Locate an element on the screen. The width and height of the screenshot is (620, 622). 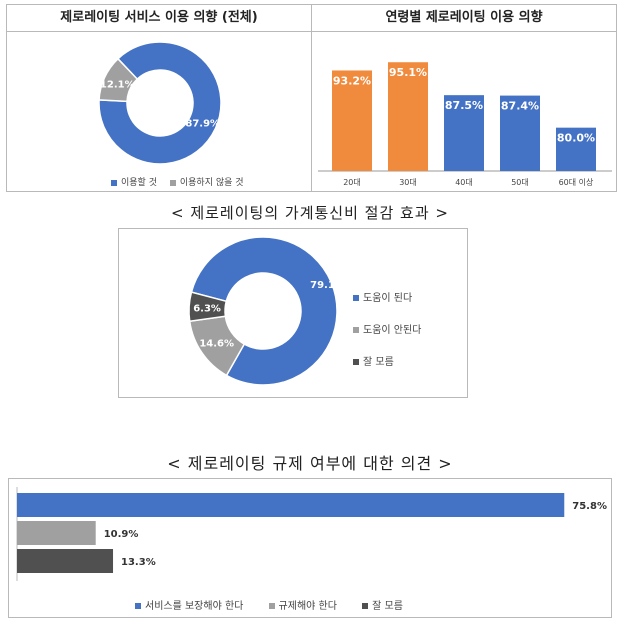
age-usage-tick-label-1: 30대 is located at coordinates (408, 182).